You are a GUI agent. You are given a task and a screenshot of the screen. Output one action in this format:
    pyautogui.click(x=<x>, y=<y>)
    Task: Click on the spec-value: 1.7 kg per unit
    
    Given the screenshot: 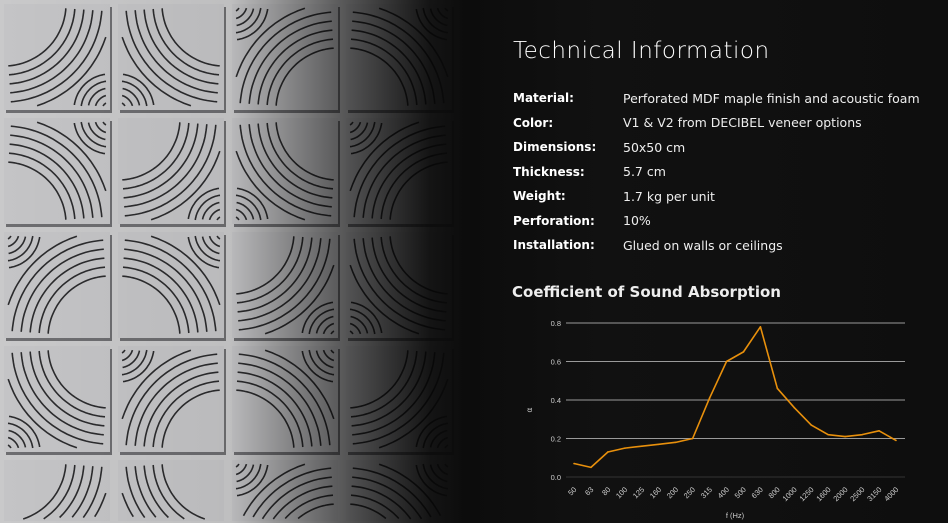 What is the action you would take?
    pyautogui.click(x=669, y=196)
    